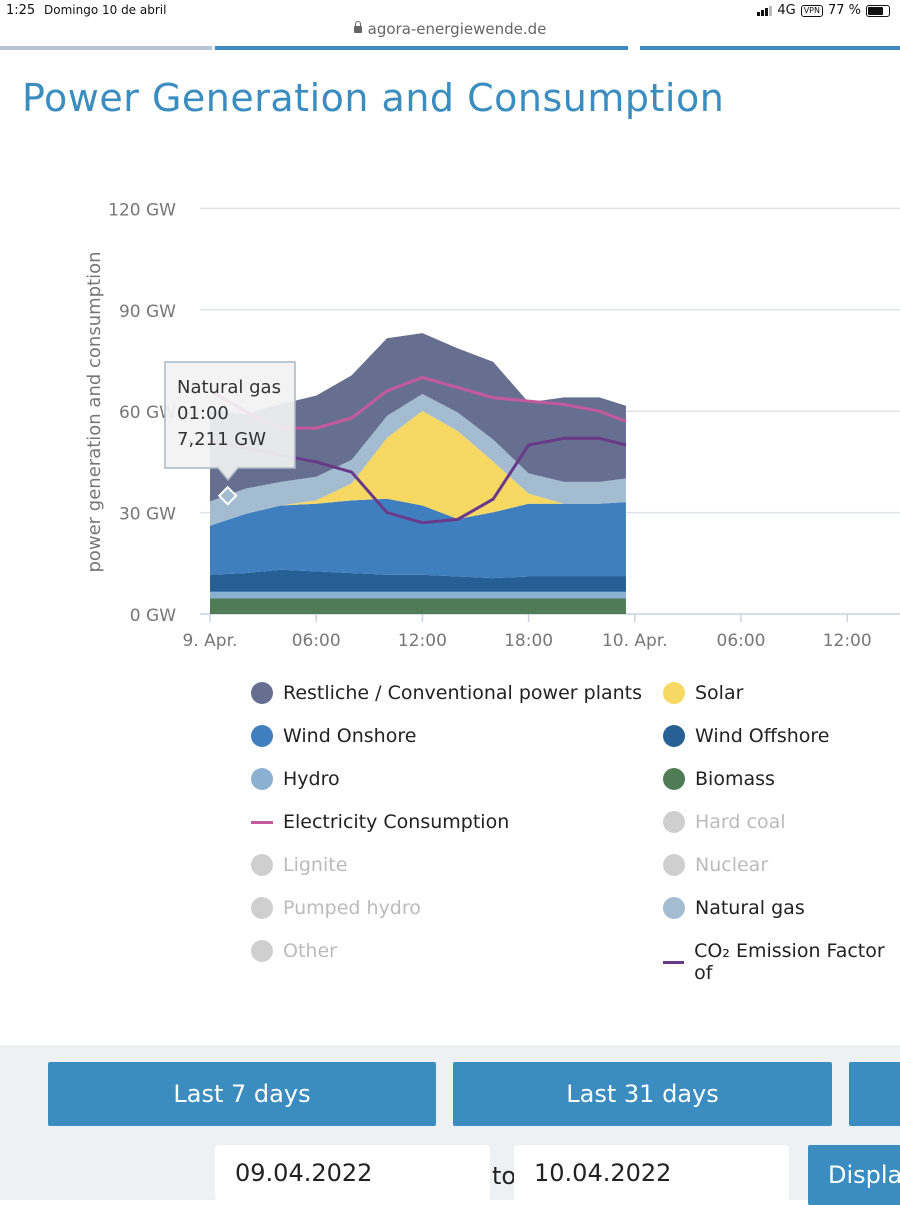 Image resolution: width=900 pixels, height=1205 pixels. Describe the element at coordinates (418, 468) in the screenshot. I see `area-solar` at that location.